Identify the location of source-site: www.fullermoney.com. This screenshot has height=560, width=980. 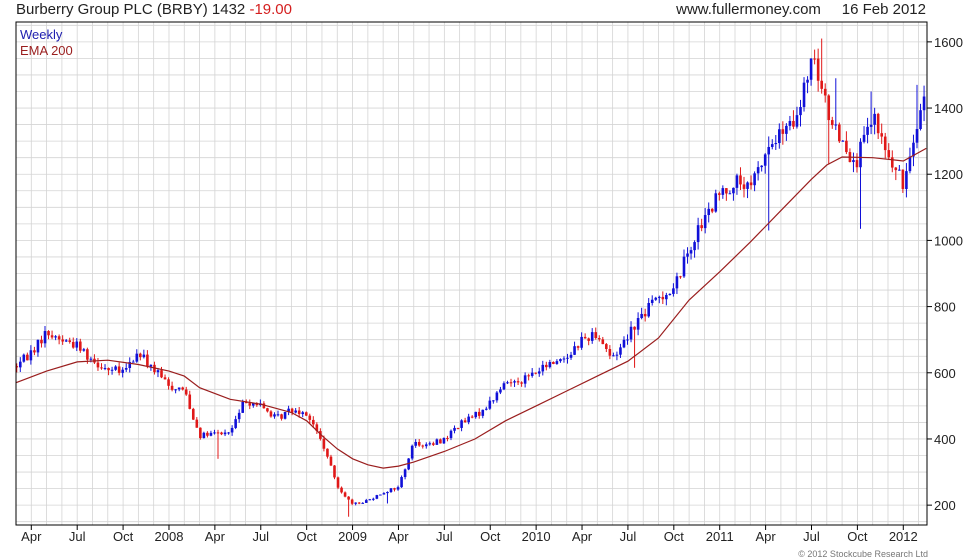
(748, 9).